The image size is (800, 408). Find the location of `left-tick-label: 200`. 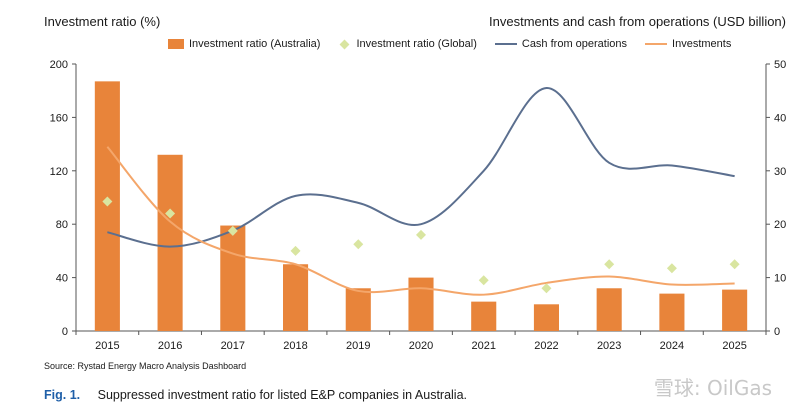

left-tick-label: 200 is located at coordinates (59, 65).